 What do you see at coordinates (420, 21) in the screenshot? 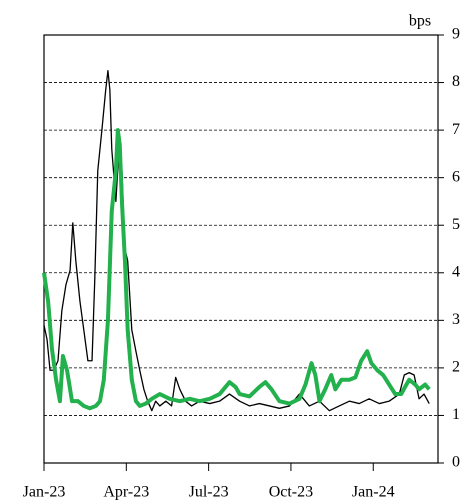
I see `unit-label: bps` at bounding box center [420, 21].